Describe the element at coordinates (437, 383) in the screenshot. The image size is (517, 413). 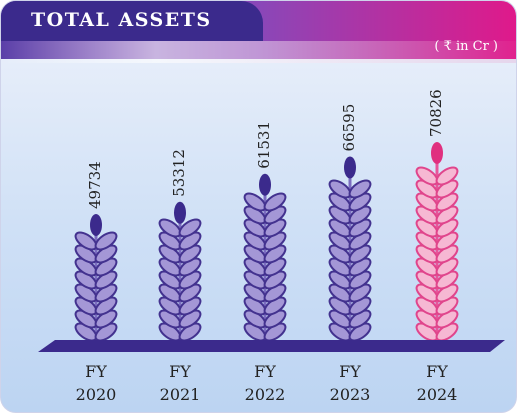
I see `x-tick-label: FY 2024` at that location.